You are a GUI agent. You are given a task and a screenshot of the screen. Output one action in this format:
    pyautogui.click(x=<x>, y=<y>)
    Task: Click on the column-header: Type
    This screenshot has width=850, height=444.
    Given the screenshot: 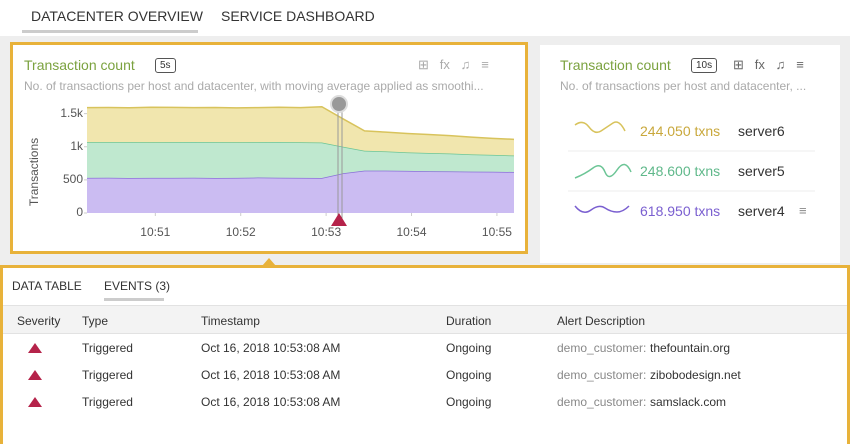 What is the action you would take?
    pyautogui.click(x=95, y=321)
    